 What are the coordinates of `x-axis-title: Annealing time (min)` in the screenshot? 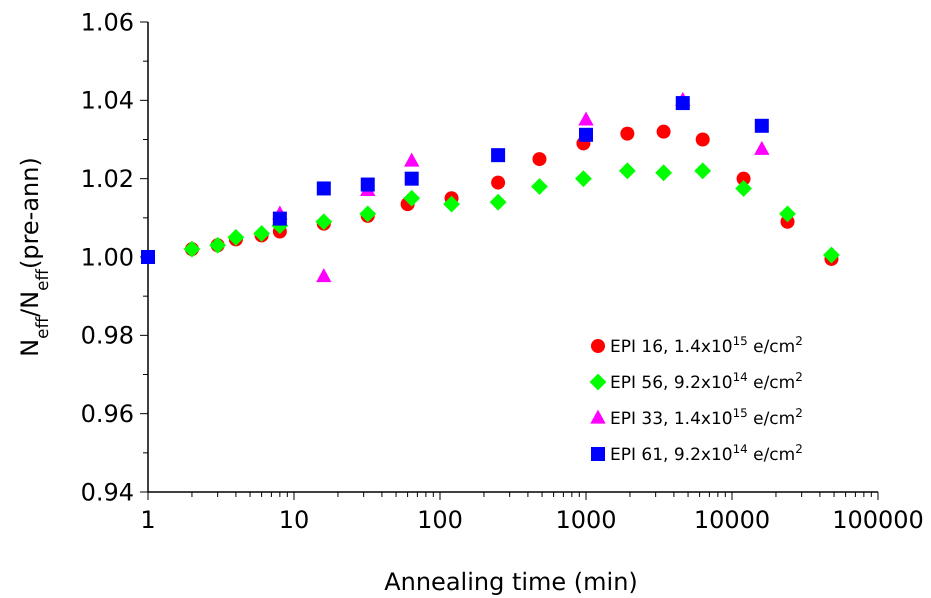 It's located at (511, 582).